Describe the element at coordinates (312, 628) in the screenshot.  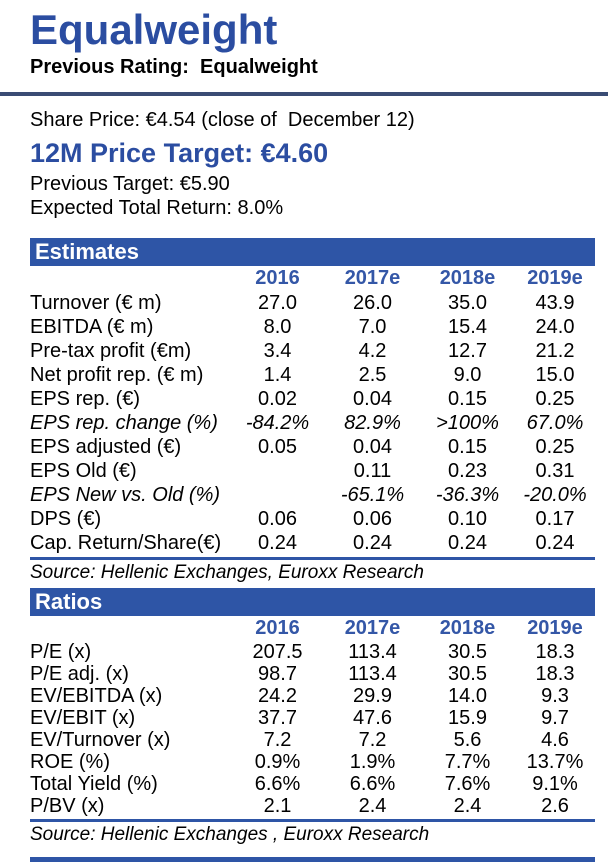
I see `ratios-year-header-row: 2016 2017e 2018e 2019e` at that location.